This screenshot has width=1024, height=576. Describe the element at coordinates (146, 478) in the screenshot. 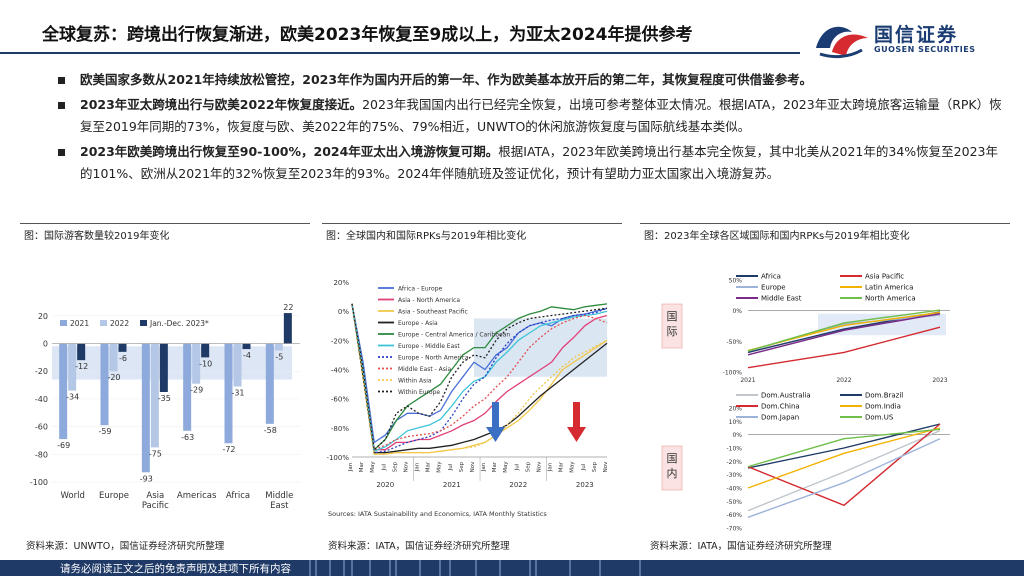

I see `bar-value-label: -93` at that location.